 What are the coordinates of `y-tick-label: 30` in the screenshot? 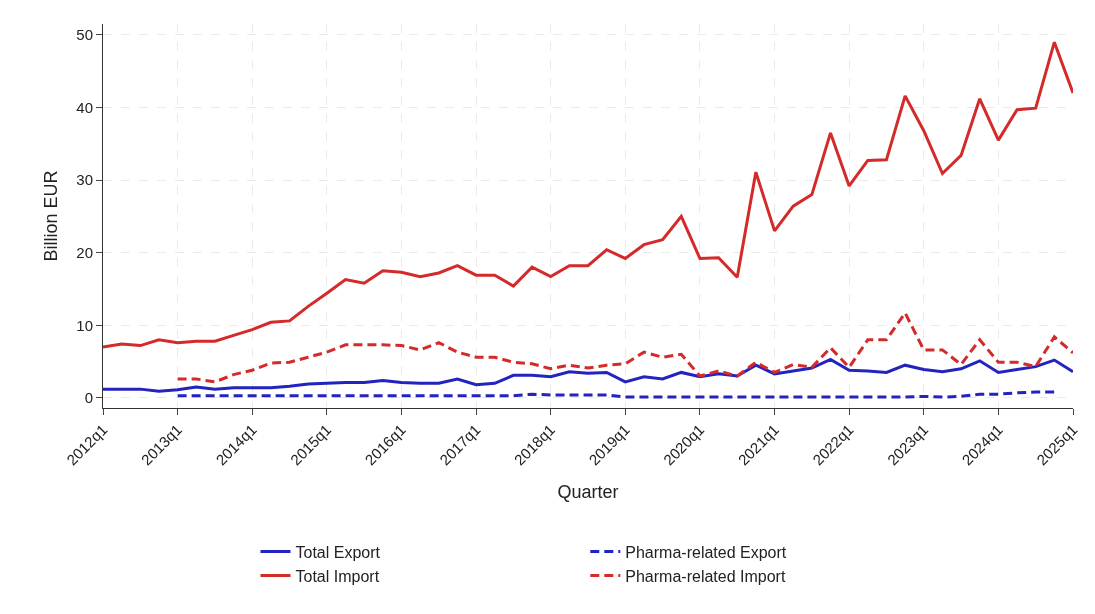 It's located at (84, 180).